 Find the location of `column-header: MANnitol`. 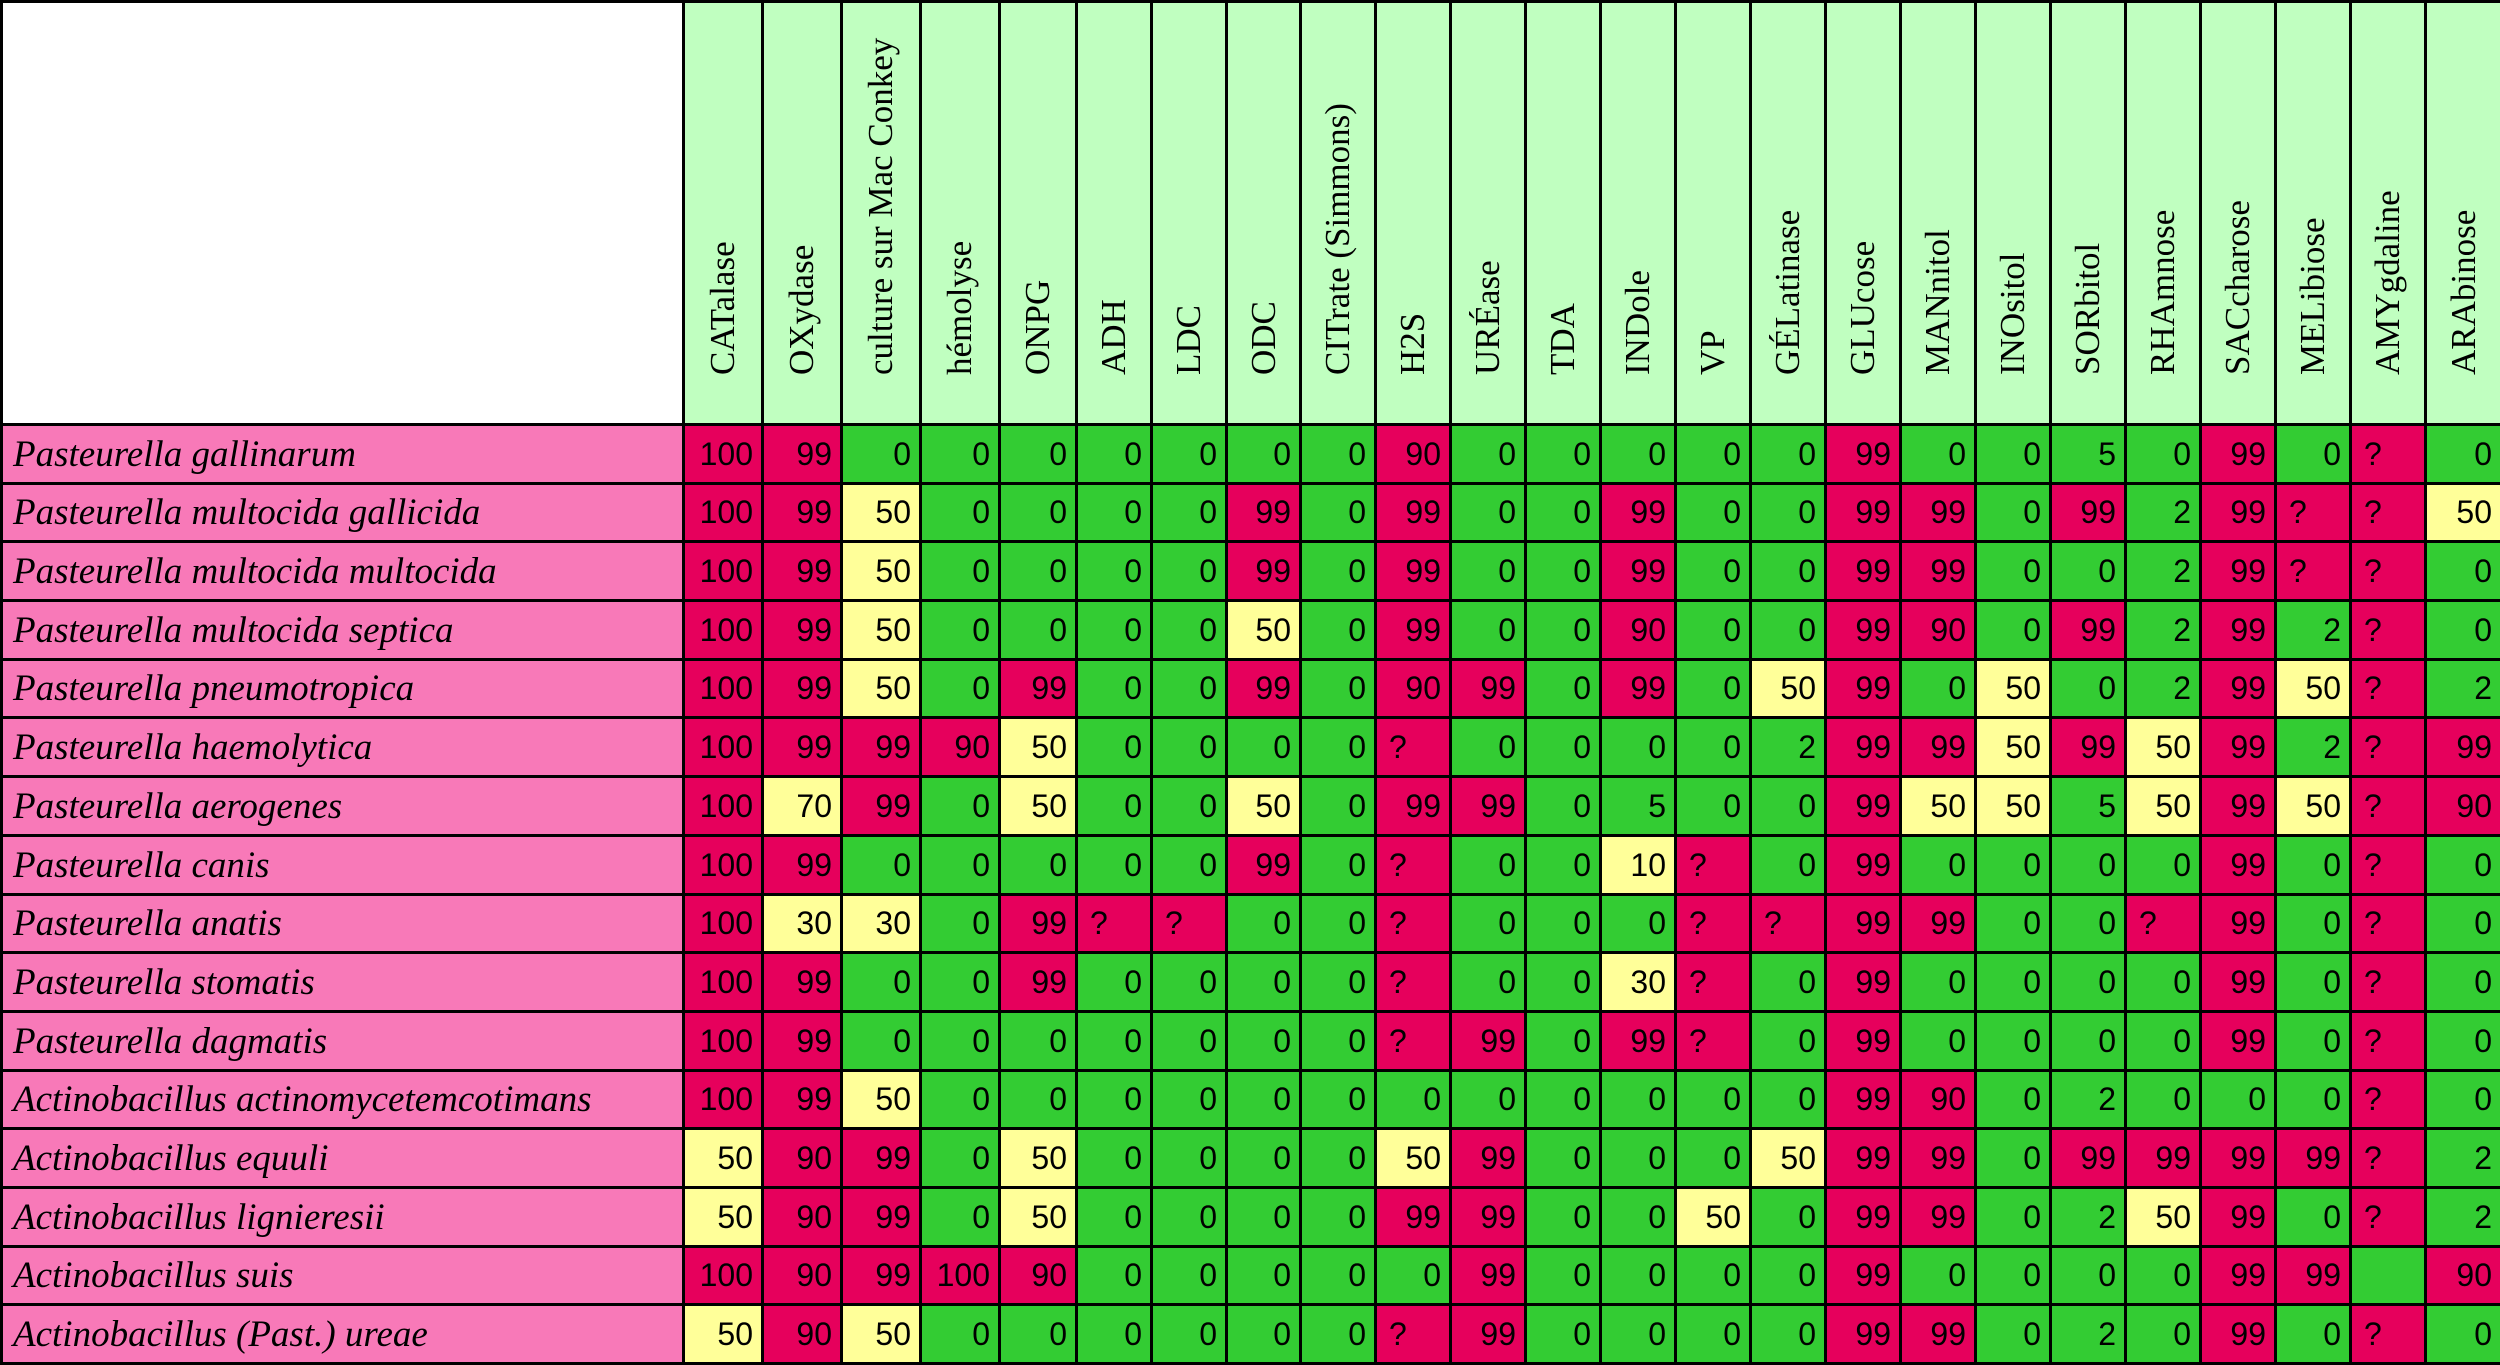

column-header: MANnitol is located at coordinates (1938, 213).